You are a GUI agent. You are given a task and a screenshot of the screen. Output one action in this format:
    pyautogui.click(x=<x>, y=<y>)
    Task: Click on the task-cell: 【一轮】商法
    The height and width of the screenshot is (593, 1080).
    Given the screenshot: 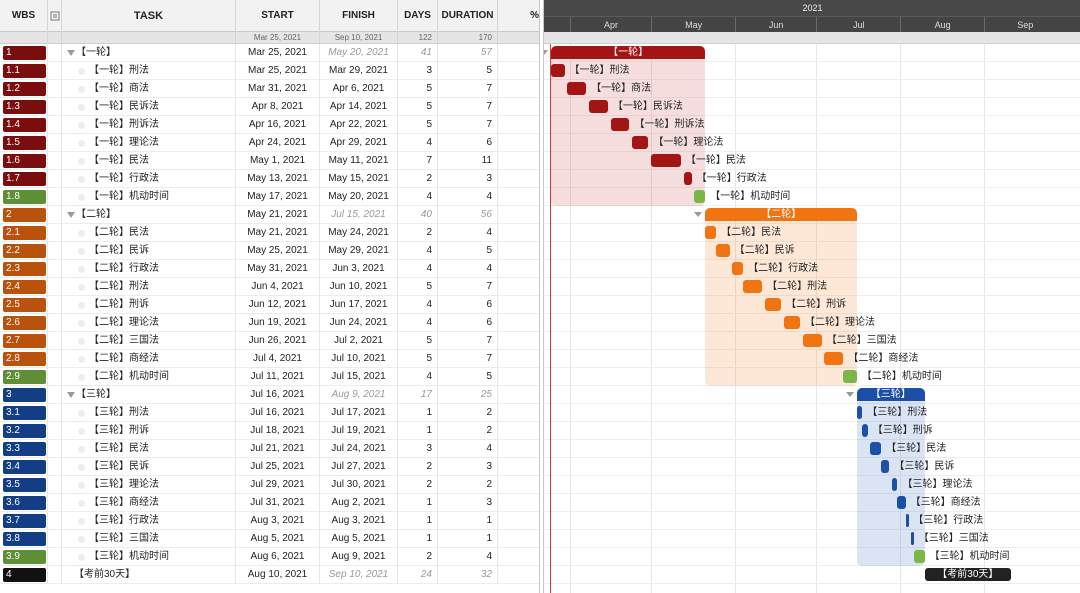 What is the action you would take?
    pyautogui.click(x=149, y=89)
    